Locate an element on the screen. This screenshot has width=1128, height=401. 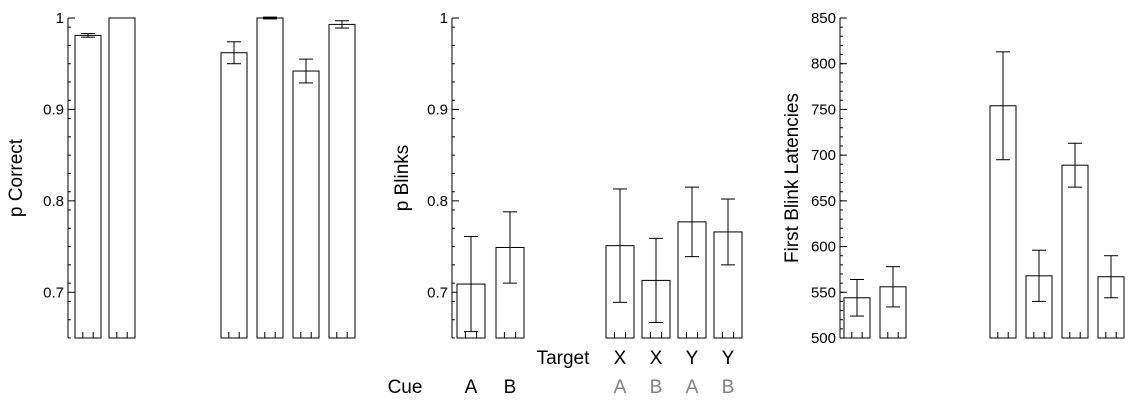
bar-cue-A is located at coordinates (88, 186).